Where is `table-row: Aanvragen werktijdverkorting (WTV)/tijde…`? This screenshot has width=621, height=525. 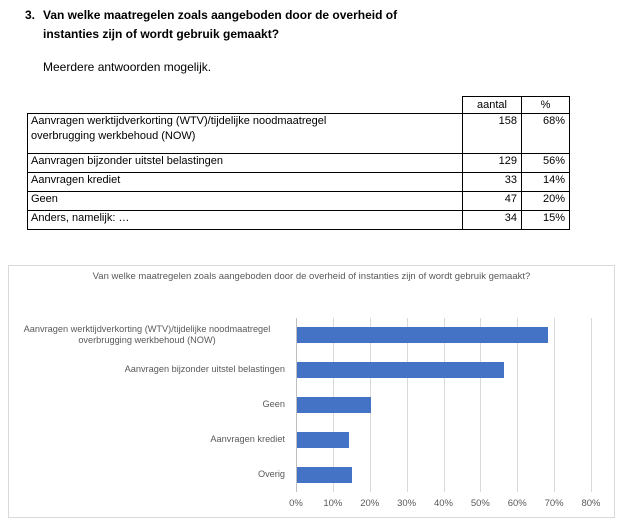 table-row: Aanvragen werktijdverkorting (WTV)/tijde… is located at coordinates (298, 133).